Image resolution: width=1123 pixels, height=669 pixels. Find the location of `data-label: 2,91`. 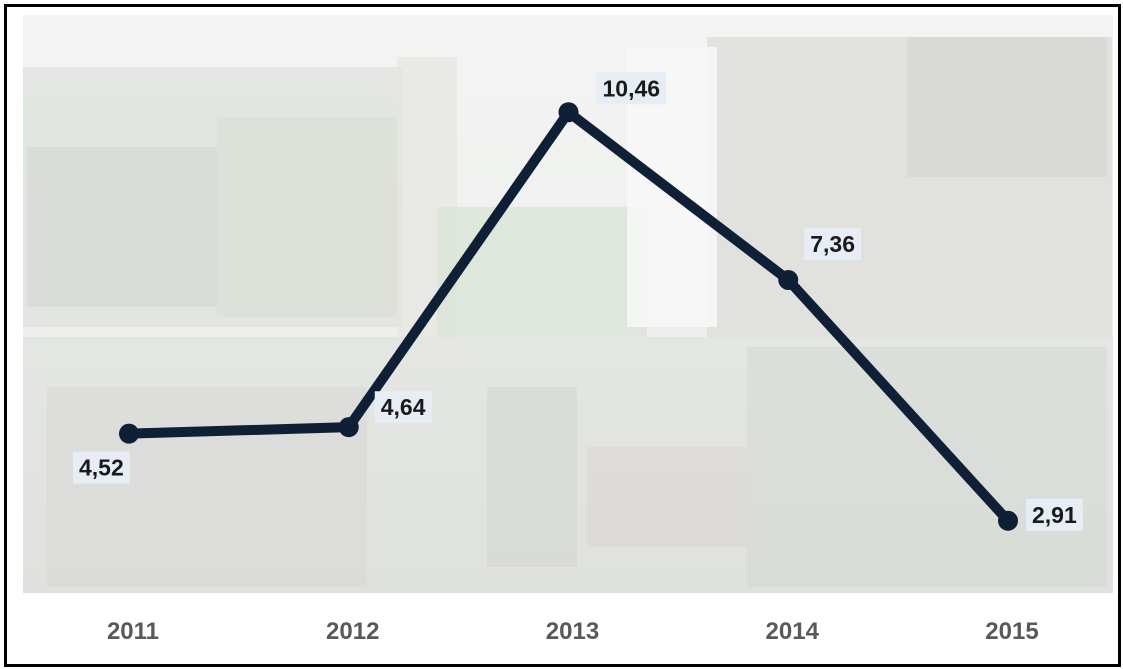

data-label: 2,91 is located at coordinates (1054, 514).